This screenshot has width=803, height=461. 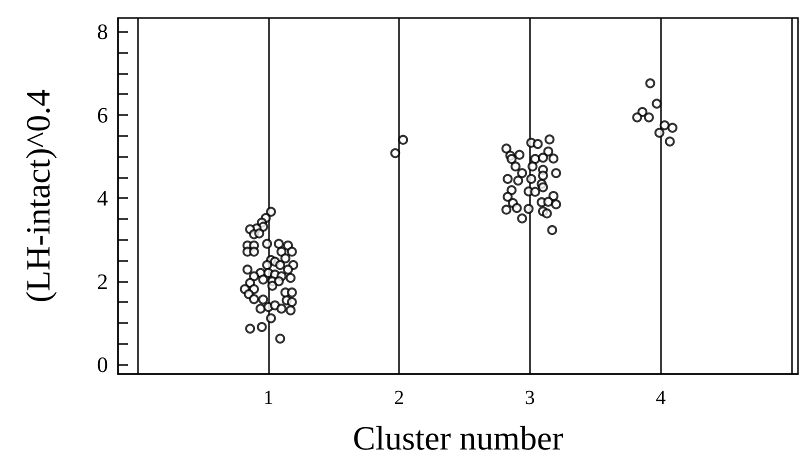 I want to click on y-tick-label: 4, so click(x=102, y=198).